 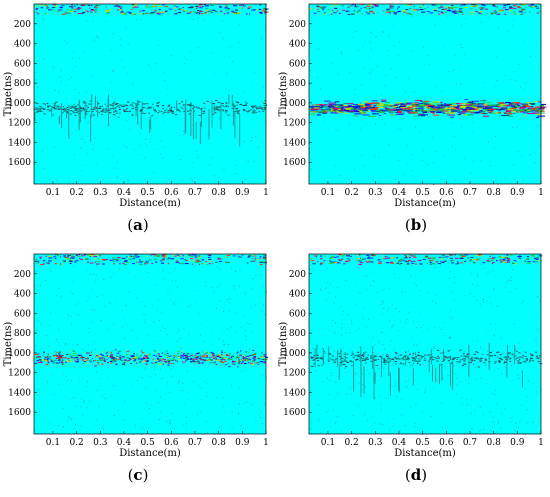 What do you see at coordinates (218, 193) in the screenshot?
I see `x-tick-label-a: 0.8` at bounding box center [218, 193].